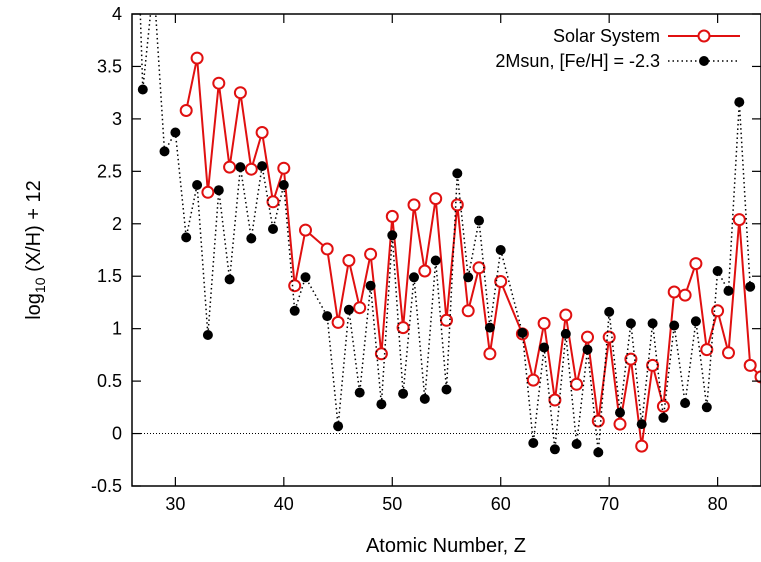  What do you see at coordinates (617, 48) in the screenshot?
I see `legend: Solar System 2Msun, [Fe/H] = -2.3` at bounding box center [617, 48].